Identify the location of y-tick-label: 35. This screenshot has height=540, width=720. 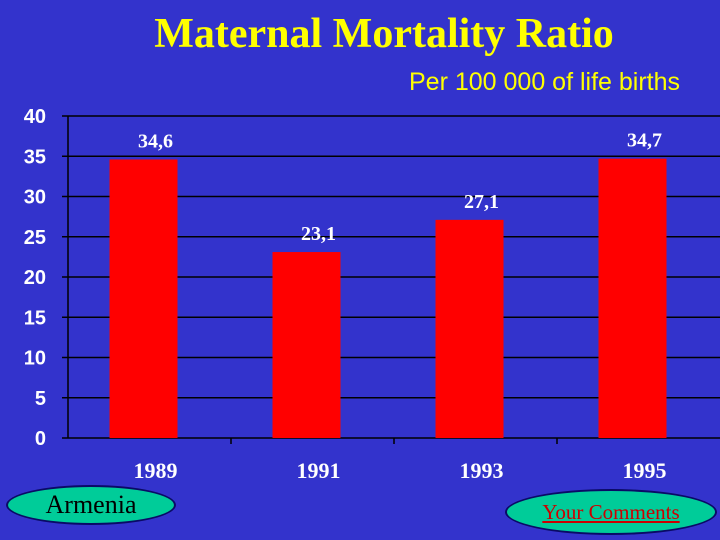
(35, 157).